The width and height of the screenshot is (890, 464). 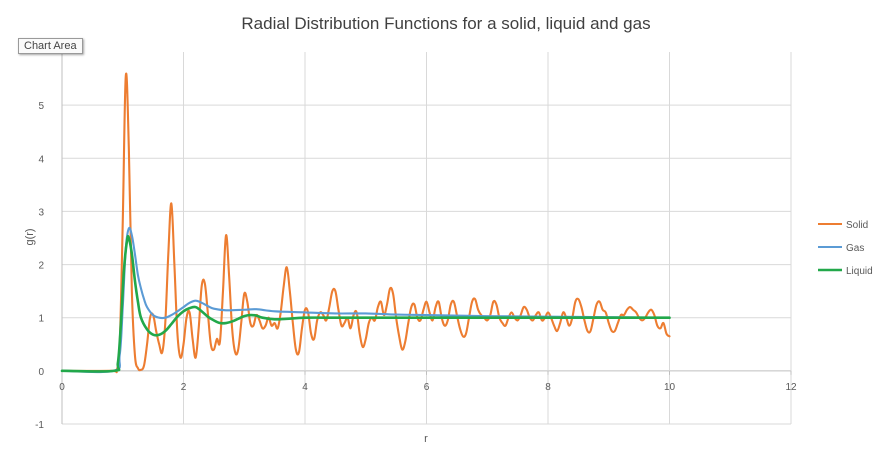 I want to click on legend-label-solid: Solid, so click(x=857, y=225).